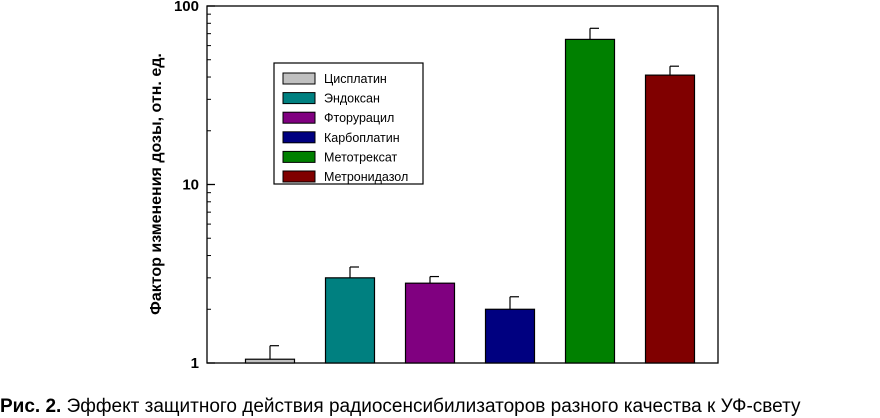 The width and height of the screenshot is (880, 418). Describe the element at coordinates (186, 7) in the screenshot. I see `y-tick-label: 100` at that location.